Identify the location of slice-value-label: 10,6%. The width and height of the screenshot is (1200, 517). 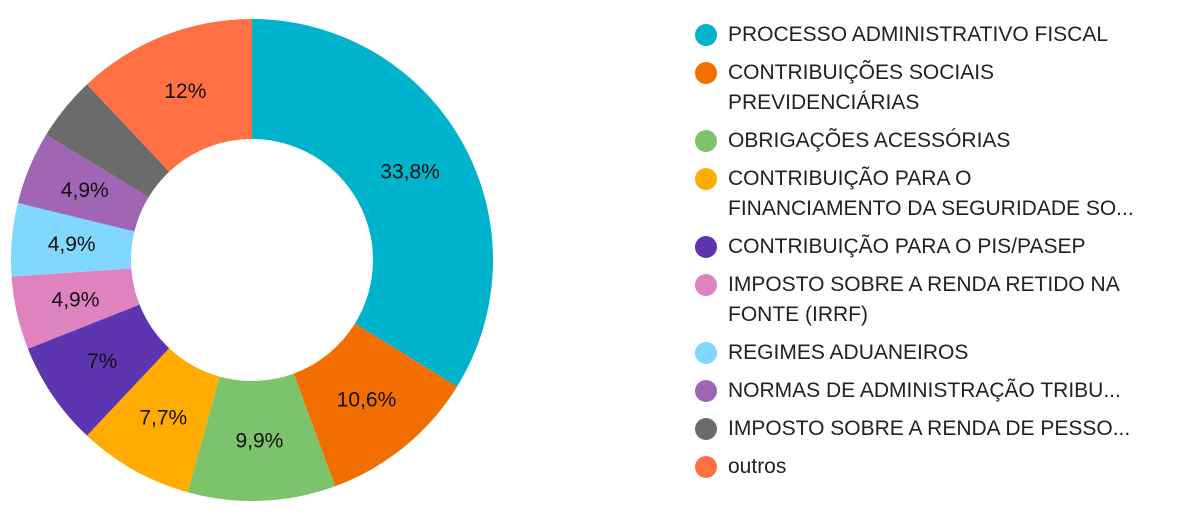
(367, 400).